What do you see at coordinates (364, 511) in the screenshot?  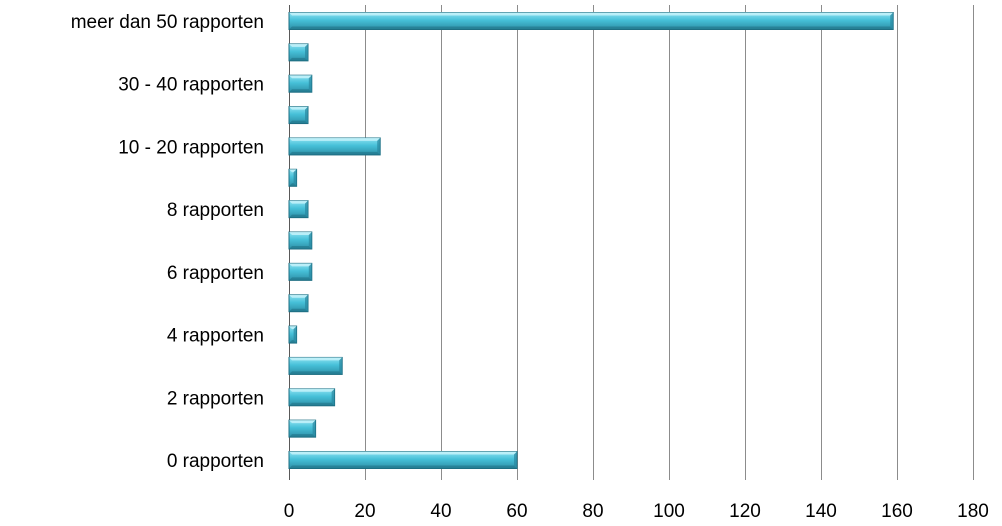 I see `x-tick-label: 20` at bounding box center [364, 511].